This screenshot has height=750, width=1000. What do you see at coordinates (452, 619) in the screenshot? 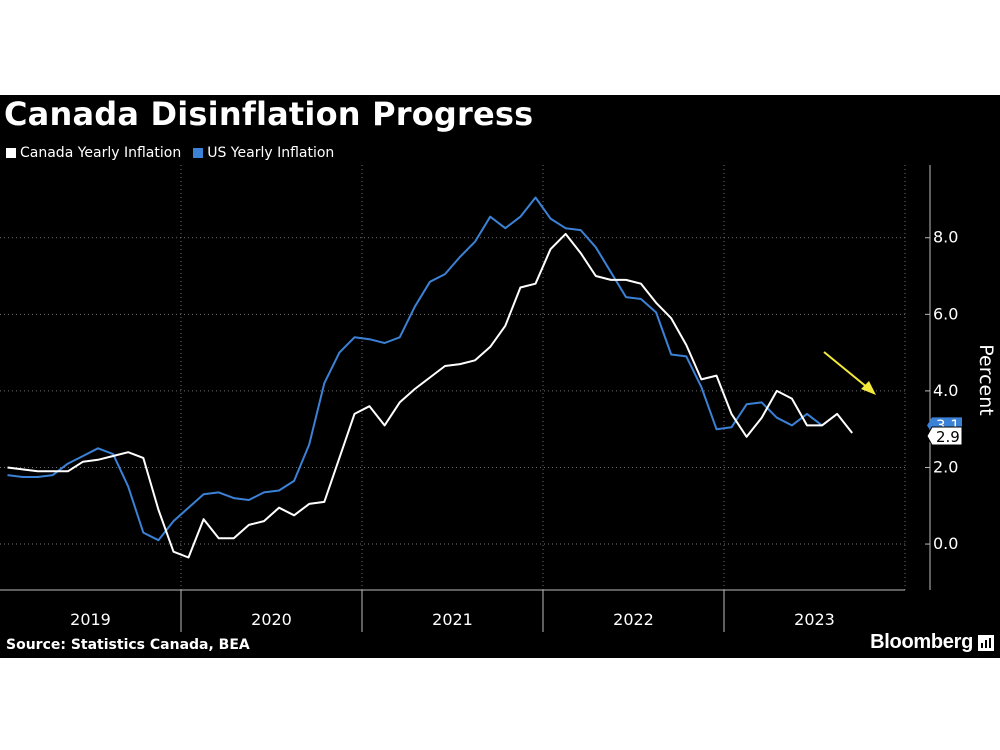
I see `x-tick-label: 2021` at bounding box center [452, 619].